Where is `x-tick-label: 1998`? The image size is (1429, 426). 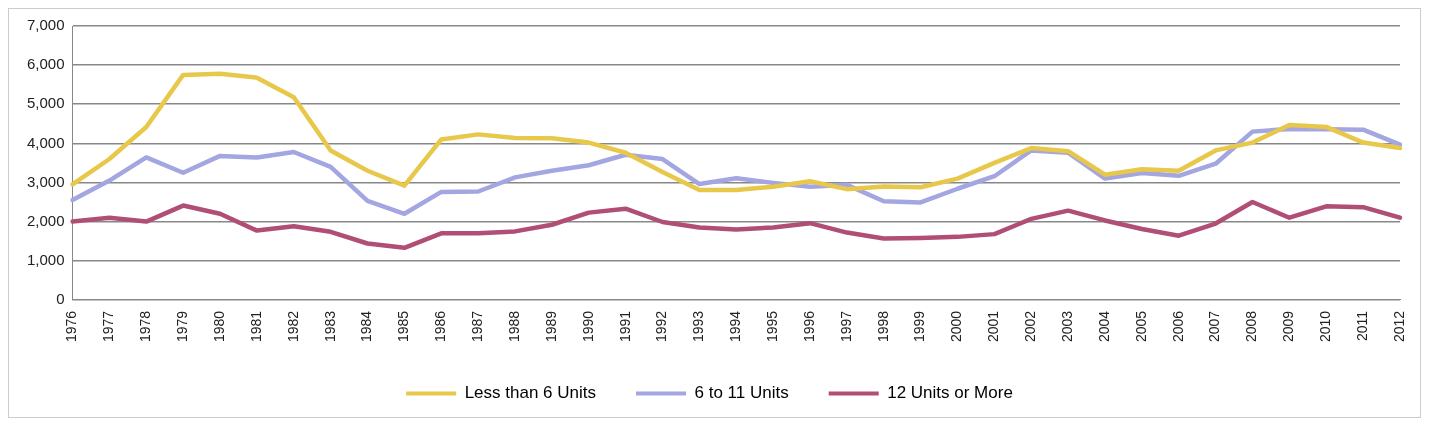
x-tick-label: 1998 is located at coordinates (882, 326).